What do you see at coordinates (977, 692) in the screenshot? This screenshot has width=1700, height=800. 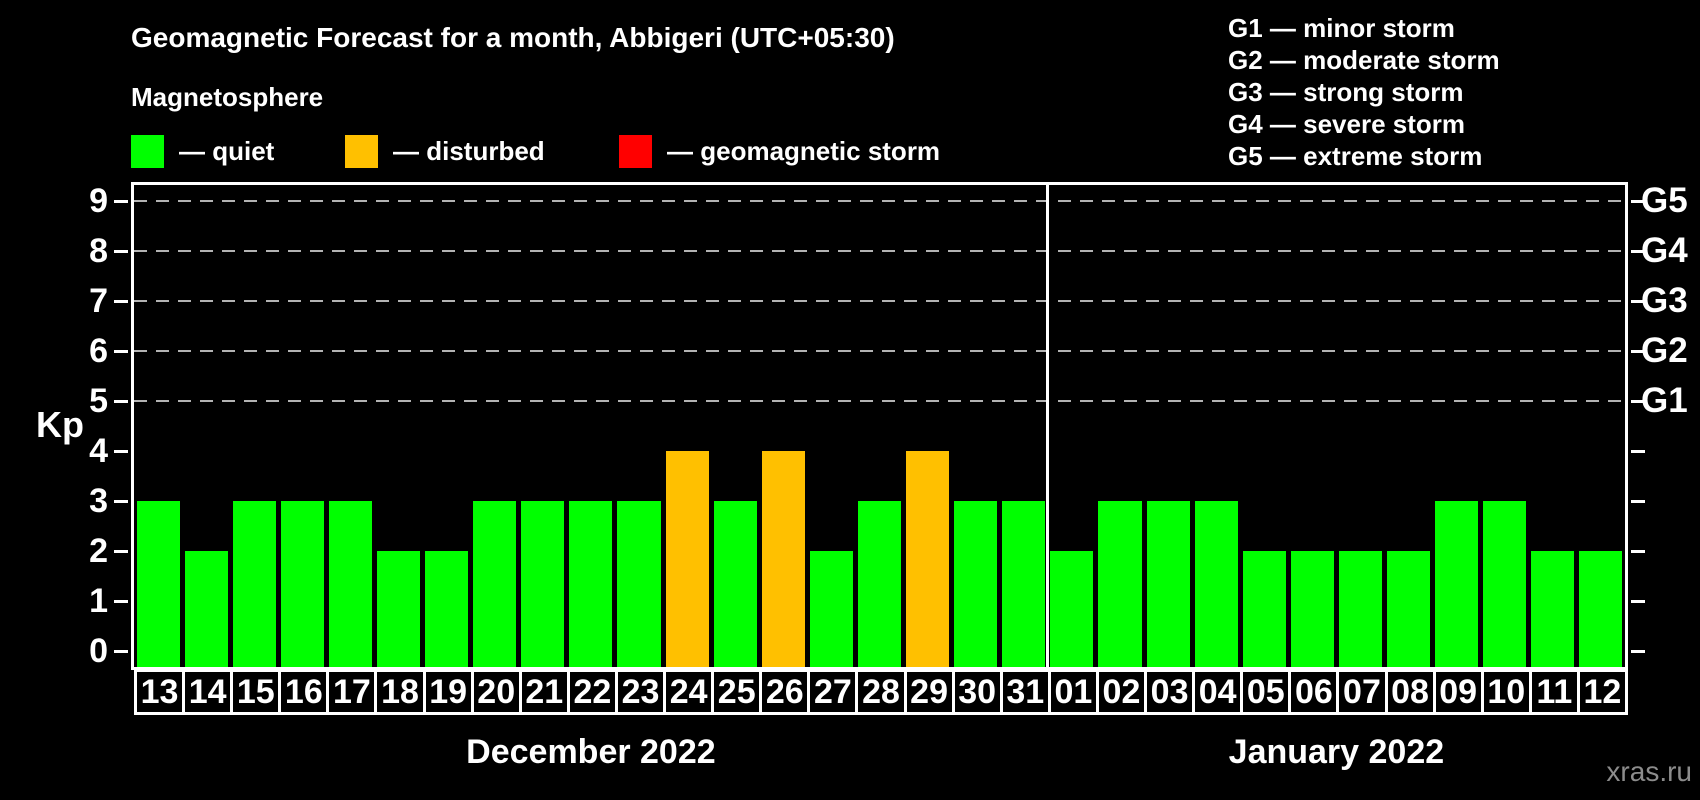 I see `day-label-30: 30` at bounding box center [977, 692].